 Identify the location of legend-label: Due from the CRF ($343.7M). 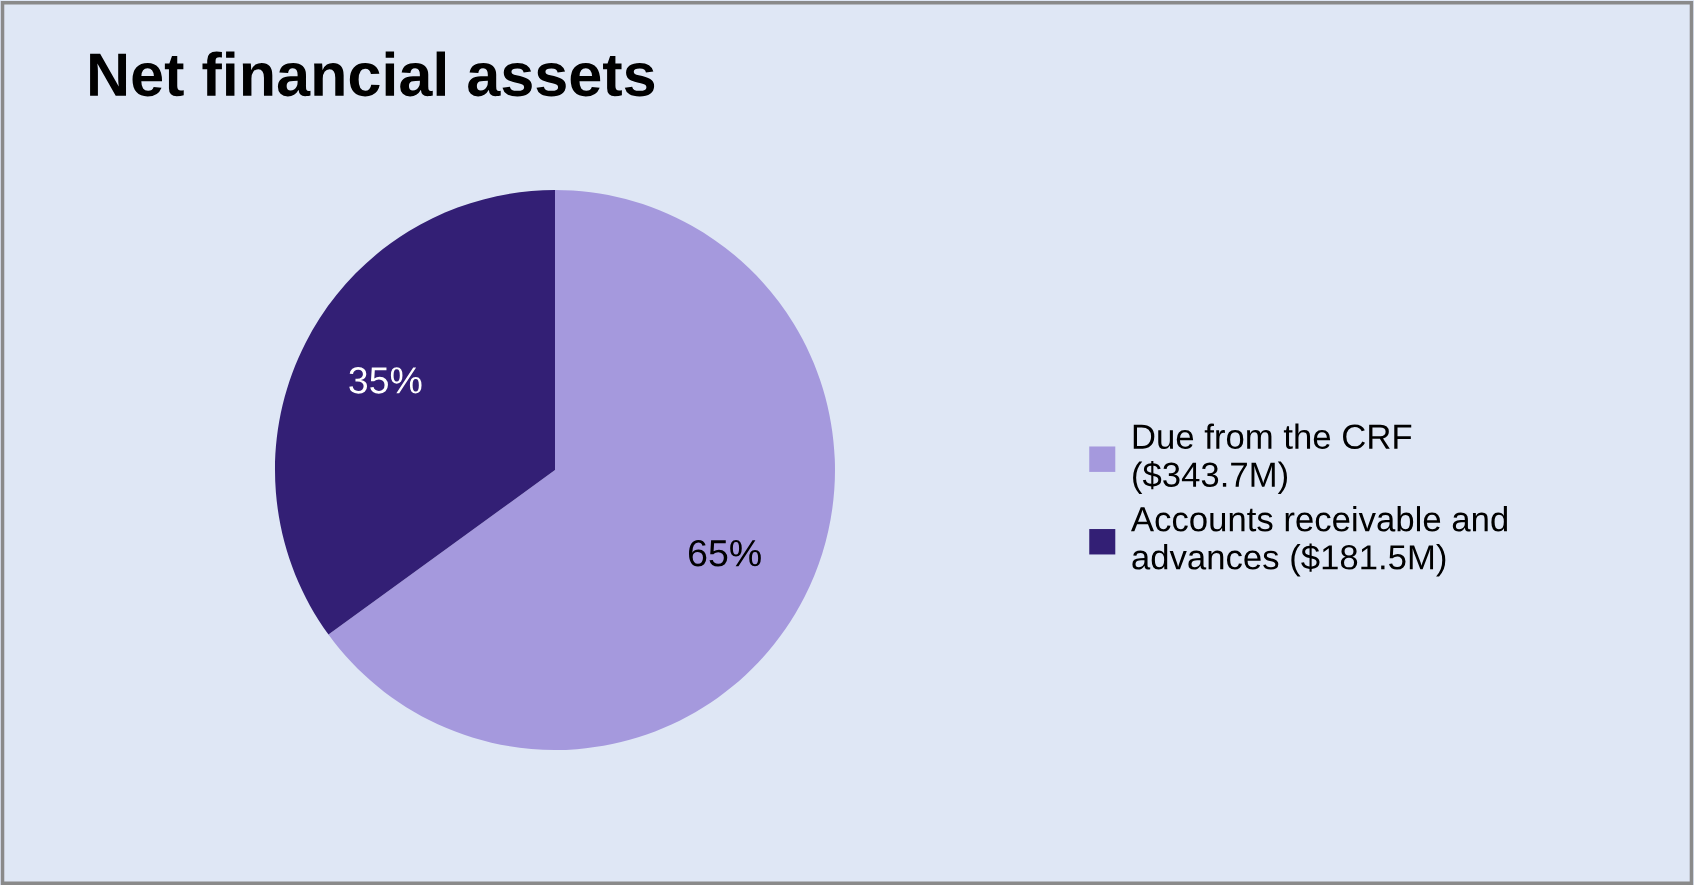
(1272, 458).